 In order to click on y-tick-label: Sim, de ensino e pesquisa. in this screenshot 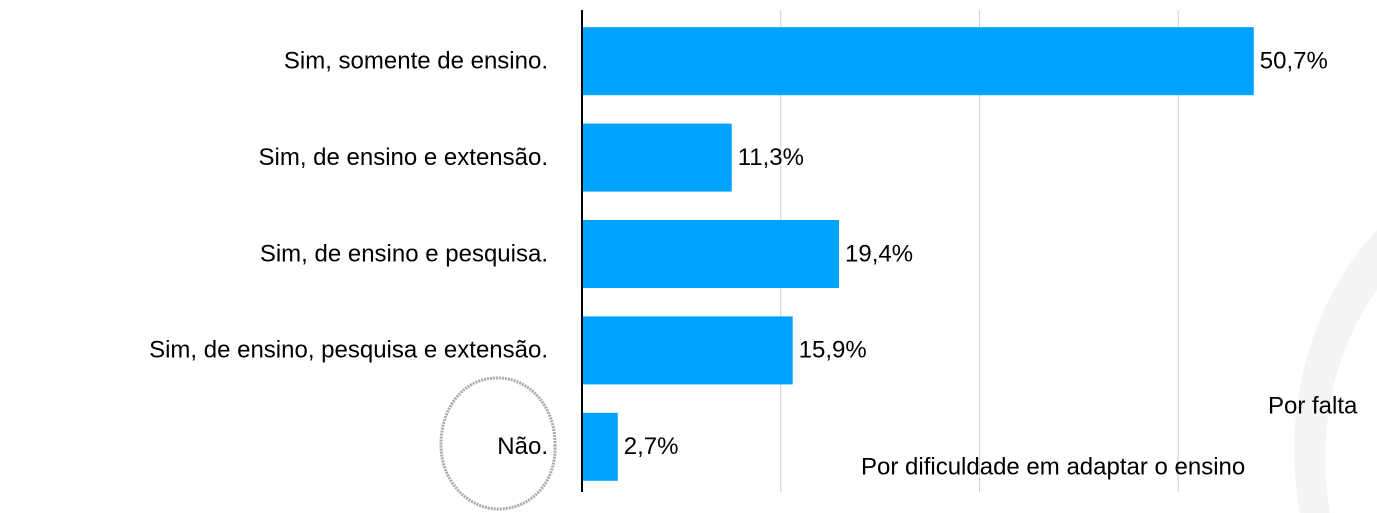, I will do `click(404, 253)`.